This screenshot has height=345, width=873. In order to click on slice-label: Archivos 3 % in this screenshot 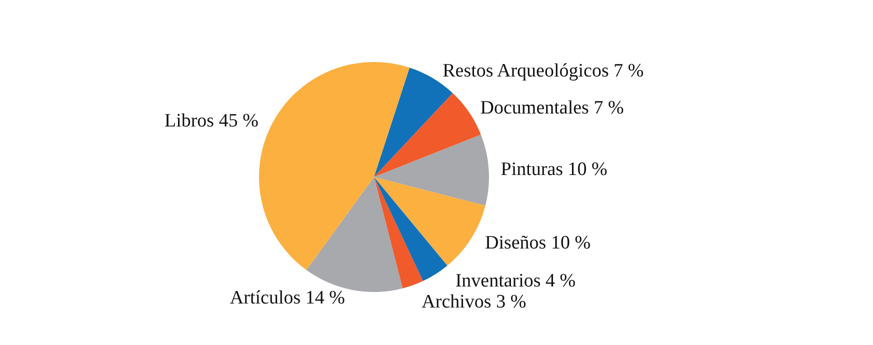, I will do `click(474, 301)`.